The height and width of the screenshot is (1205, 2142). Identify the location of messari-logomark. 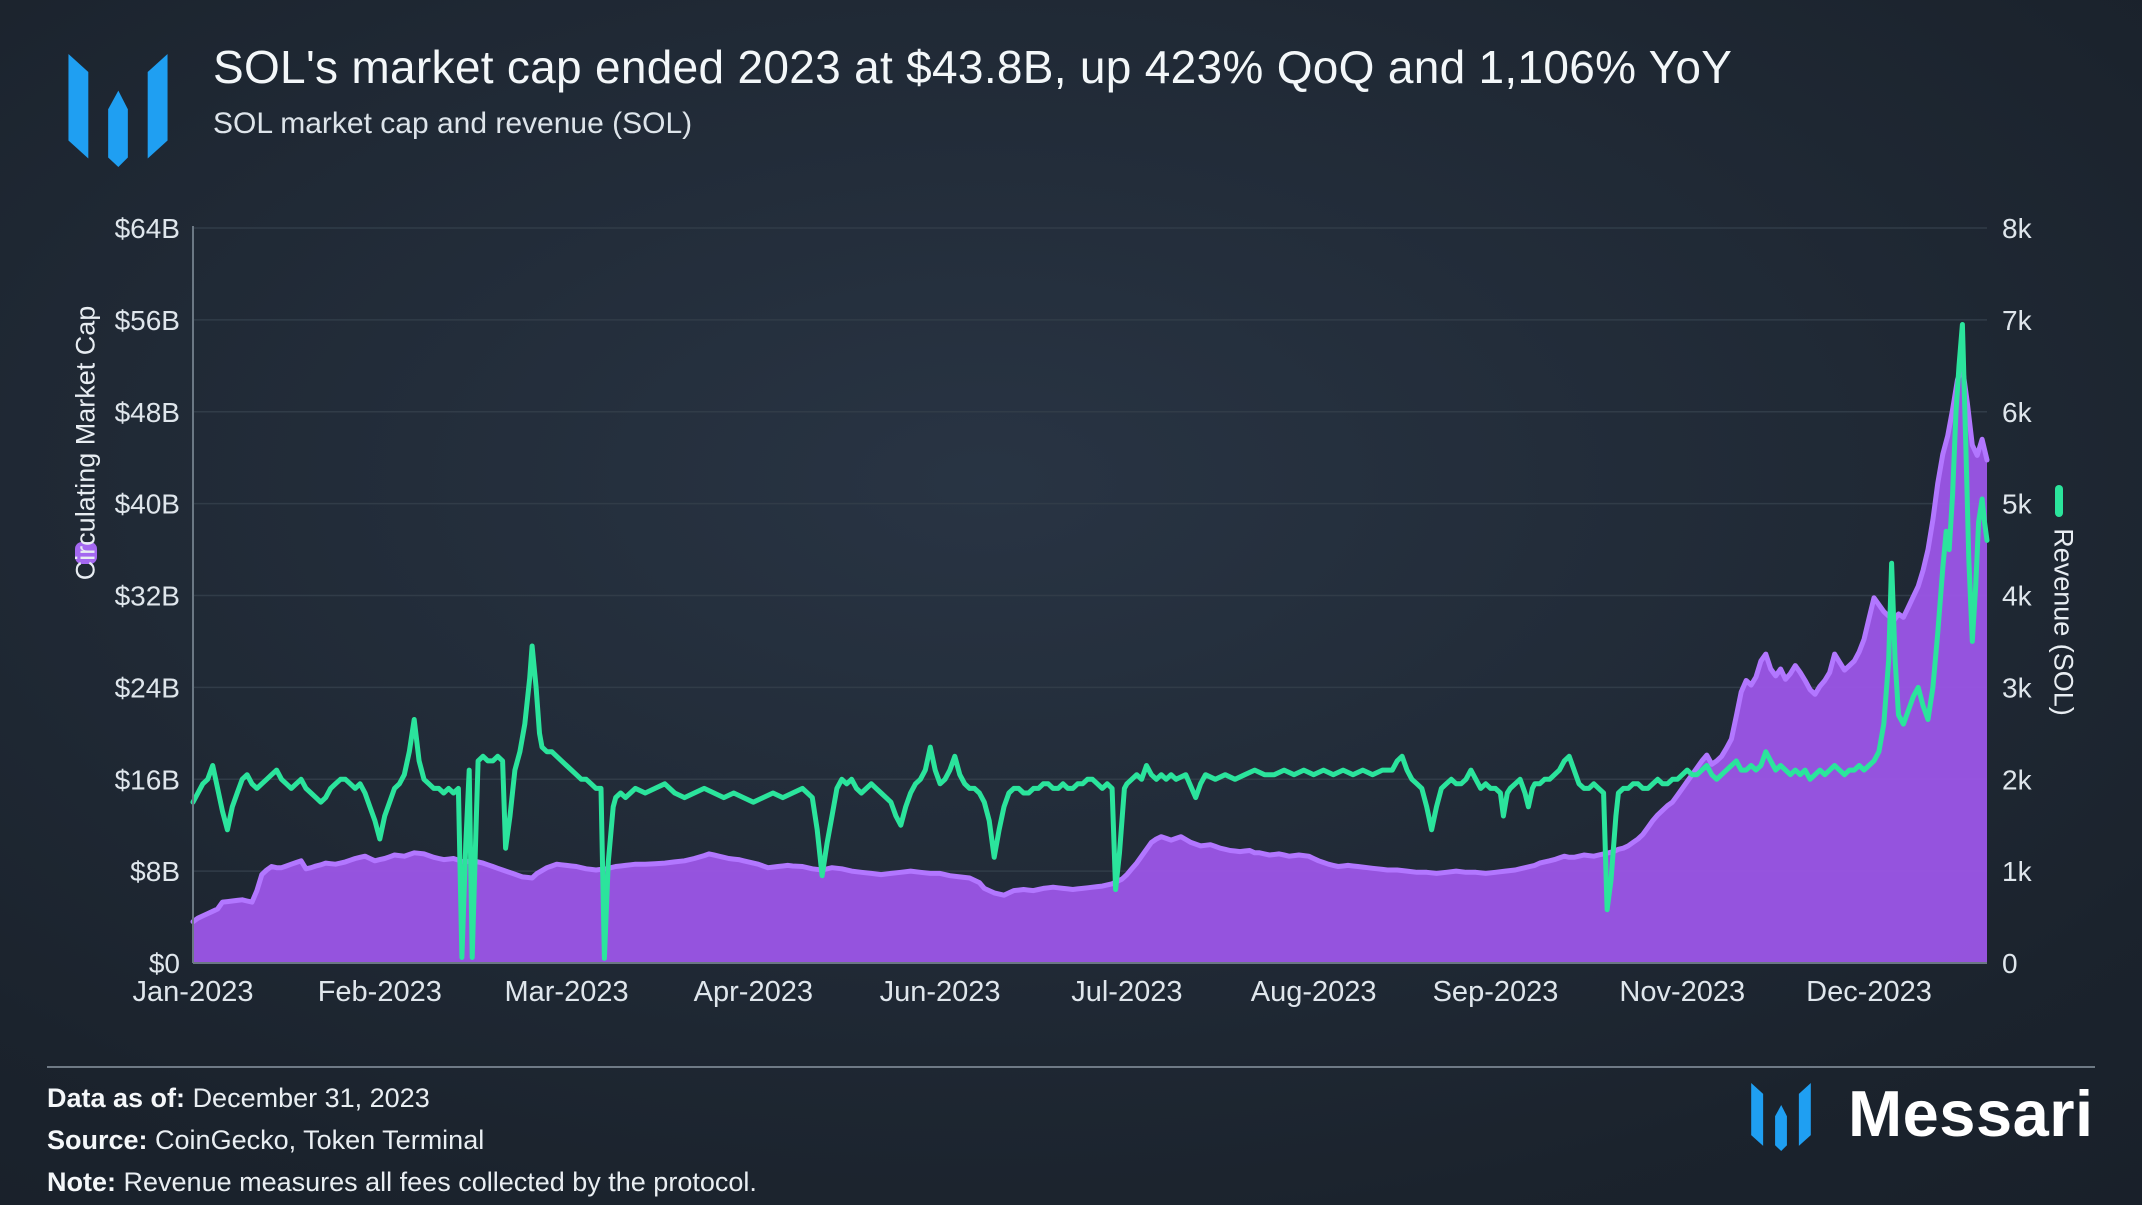
(118, 110).